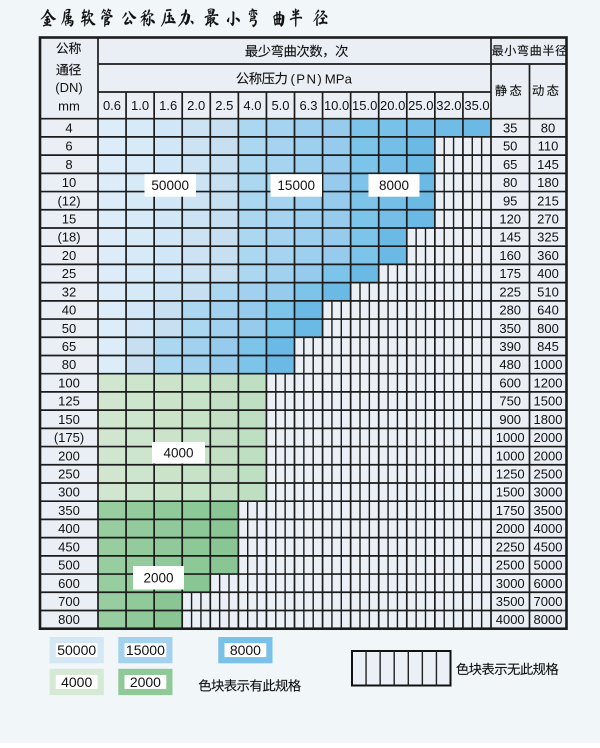 This screenshot has height=748, width=600. What do you see at coordinates (364, 105) in the screenshot?
I see `svg-text: 15.0` at bounding box center [364, 105].